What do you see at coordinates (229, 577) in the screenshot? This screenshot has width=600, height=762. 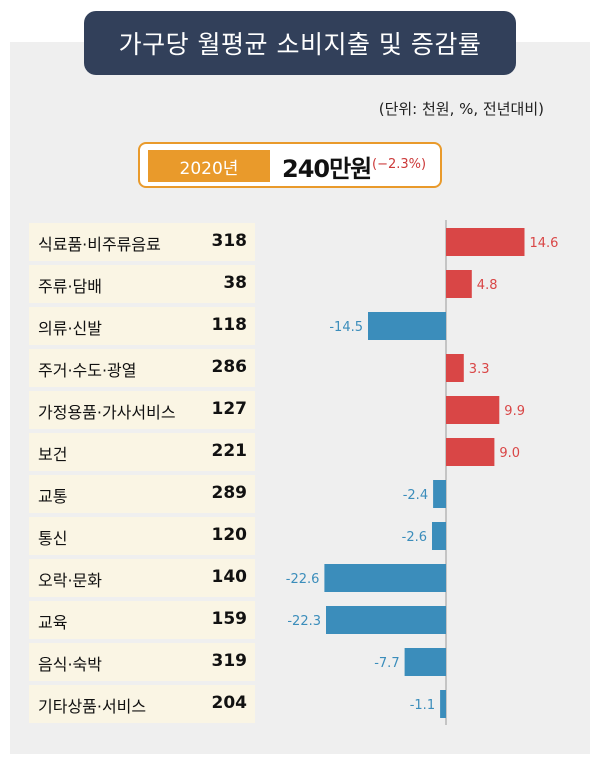 I see `category-amount: 140` at bounding box center [229, 577].